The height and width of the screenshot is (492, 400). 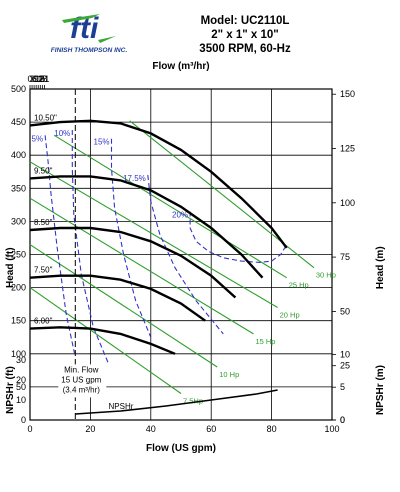 What do you see at coordinates (21, 400) in the screenshot?
I see `npsh-tick-label: 10` at bounding box center [21, 400].